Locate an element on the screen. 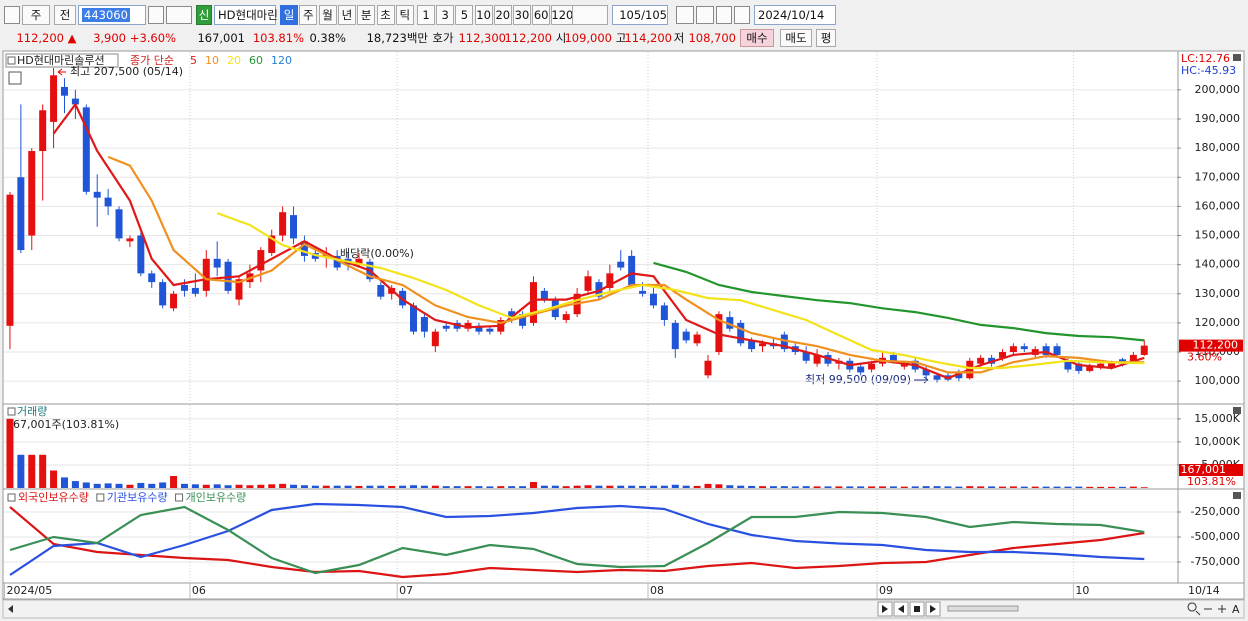 Image resolution: width=1248 pixels, height=621 pixels. sound-icon is located at coordinates (179, 15).